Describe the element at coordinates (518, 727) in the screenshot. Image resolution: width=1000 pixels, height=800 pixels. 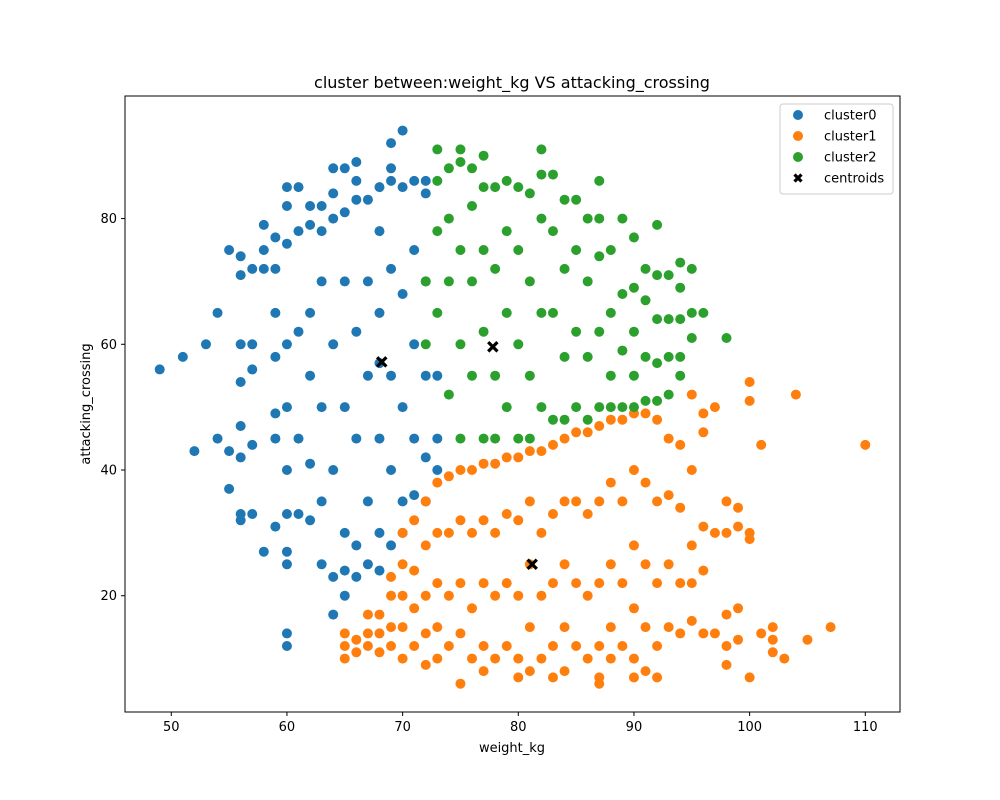
I see `x-tick-label: 80` at that location.